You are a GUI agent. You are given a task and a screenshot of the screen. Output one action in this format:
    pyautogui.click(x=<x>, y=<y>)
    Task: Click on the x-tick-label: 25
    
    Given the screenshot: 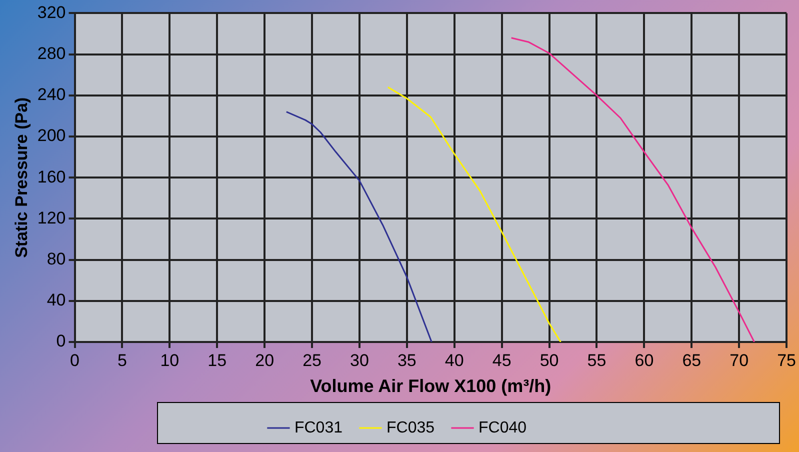 What is the action you would take?
    pyautogui.click(x=312, y=360)
    